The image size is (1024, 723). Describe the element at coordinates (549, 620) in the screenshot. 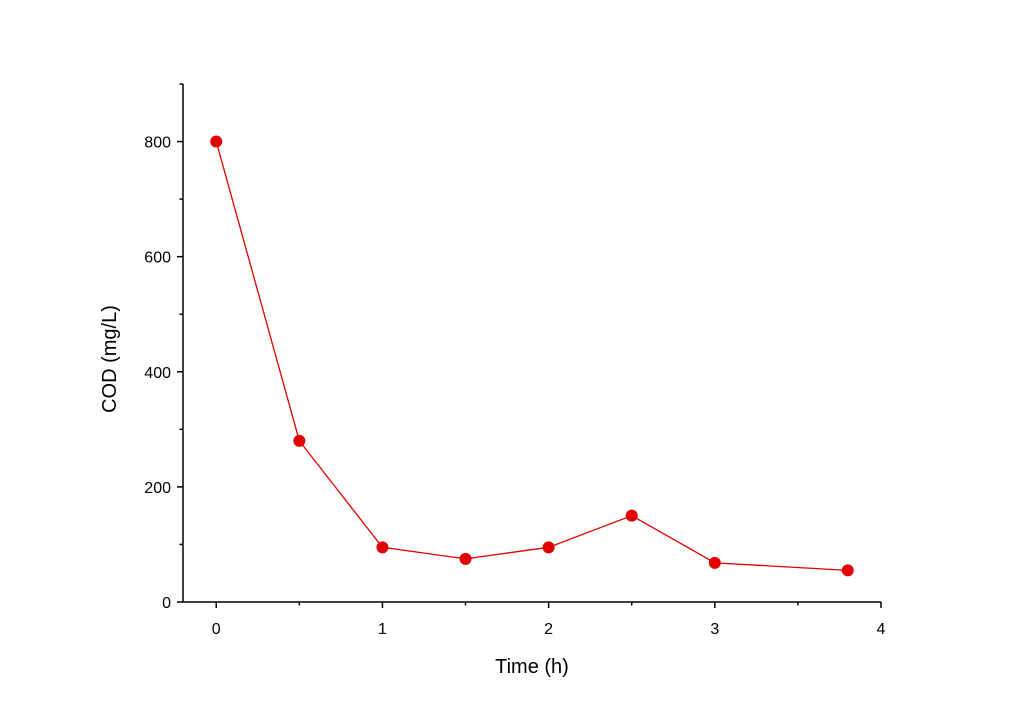

I see `x-ticks: 0 1 2 3 4` at that location.